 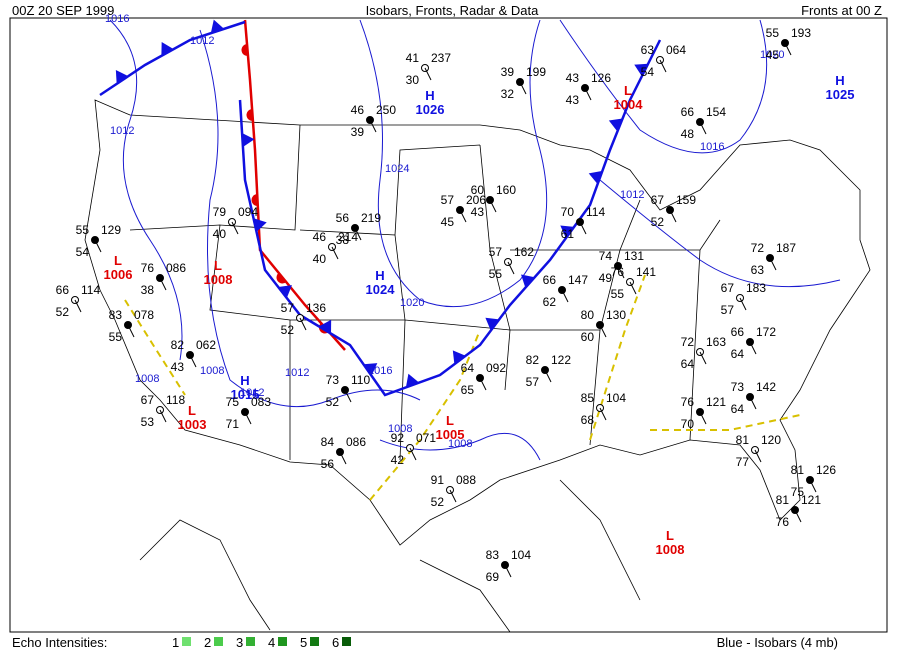 I want to click on station-pressure: 131, so click(x=634, y=256).